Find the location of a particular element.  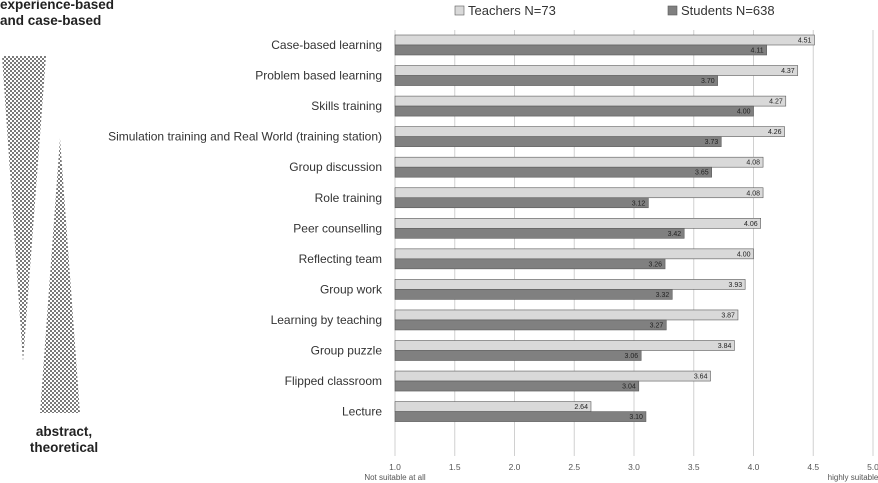

data-label-students: 3.70 is located at coordinates (708, 81).